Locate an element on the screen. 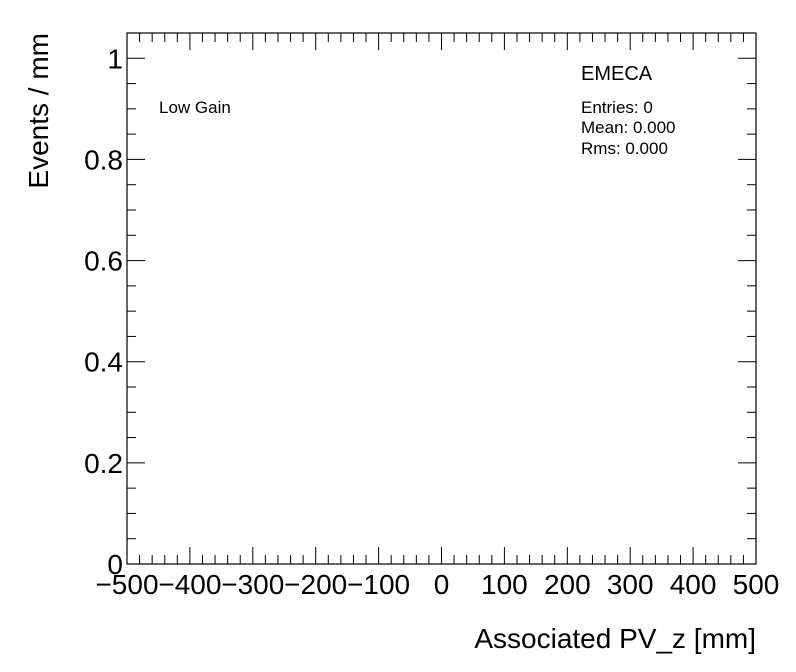 This screenshot has width=796, height=672. x-tick-label: 0 is located at coordinates (442, 584).